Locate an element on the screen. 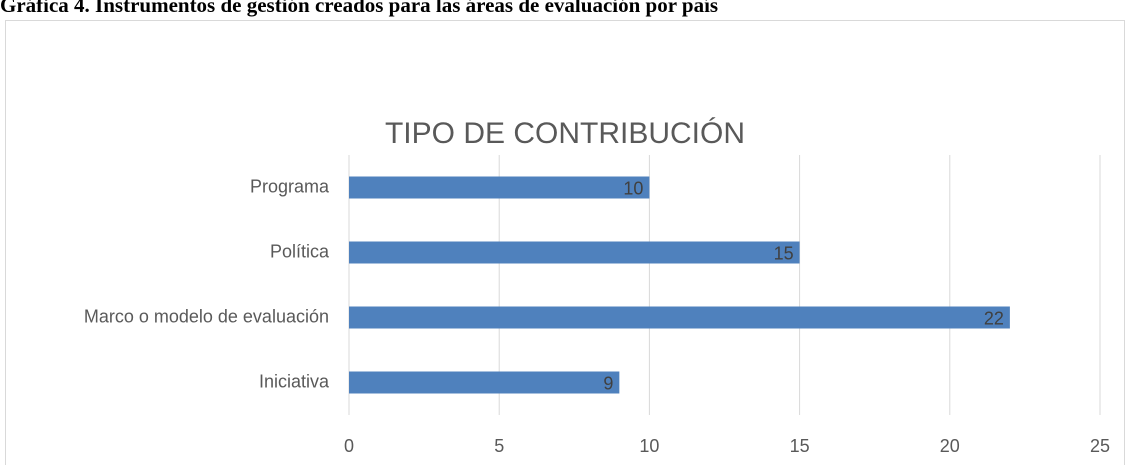 This screenshot has width=1130, height=465. data-label: 9 is located at coordinates (608, 383).